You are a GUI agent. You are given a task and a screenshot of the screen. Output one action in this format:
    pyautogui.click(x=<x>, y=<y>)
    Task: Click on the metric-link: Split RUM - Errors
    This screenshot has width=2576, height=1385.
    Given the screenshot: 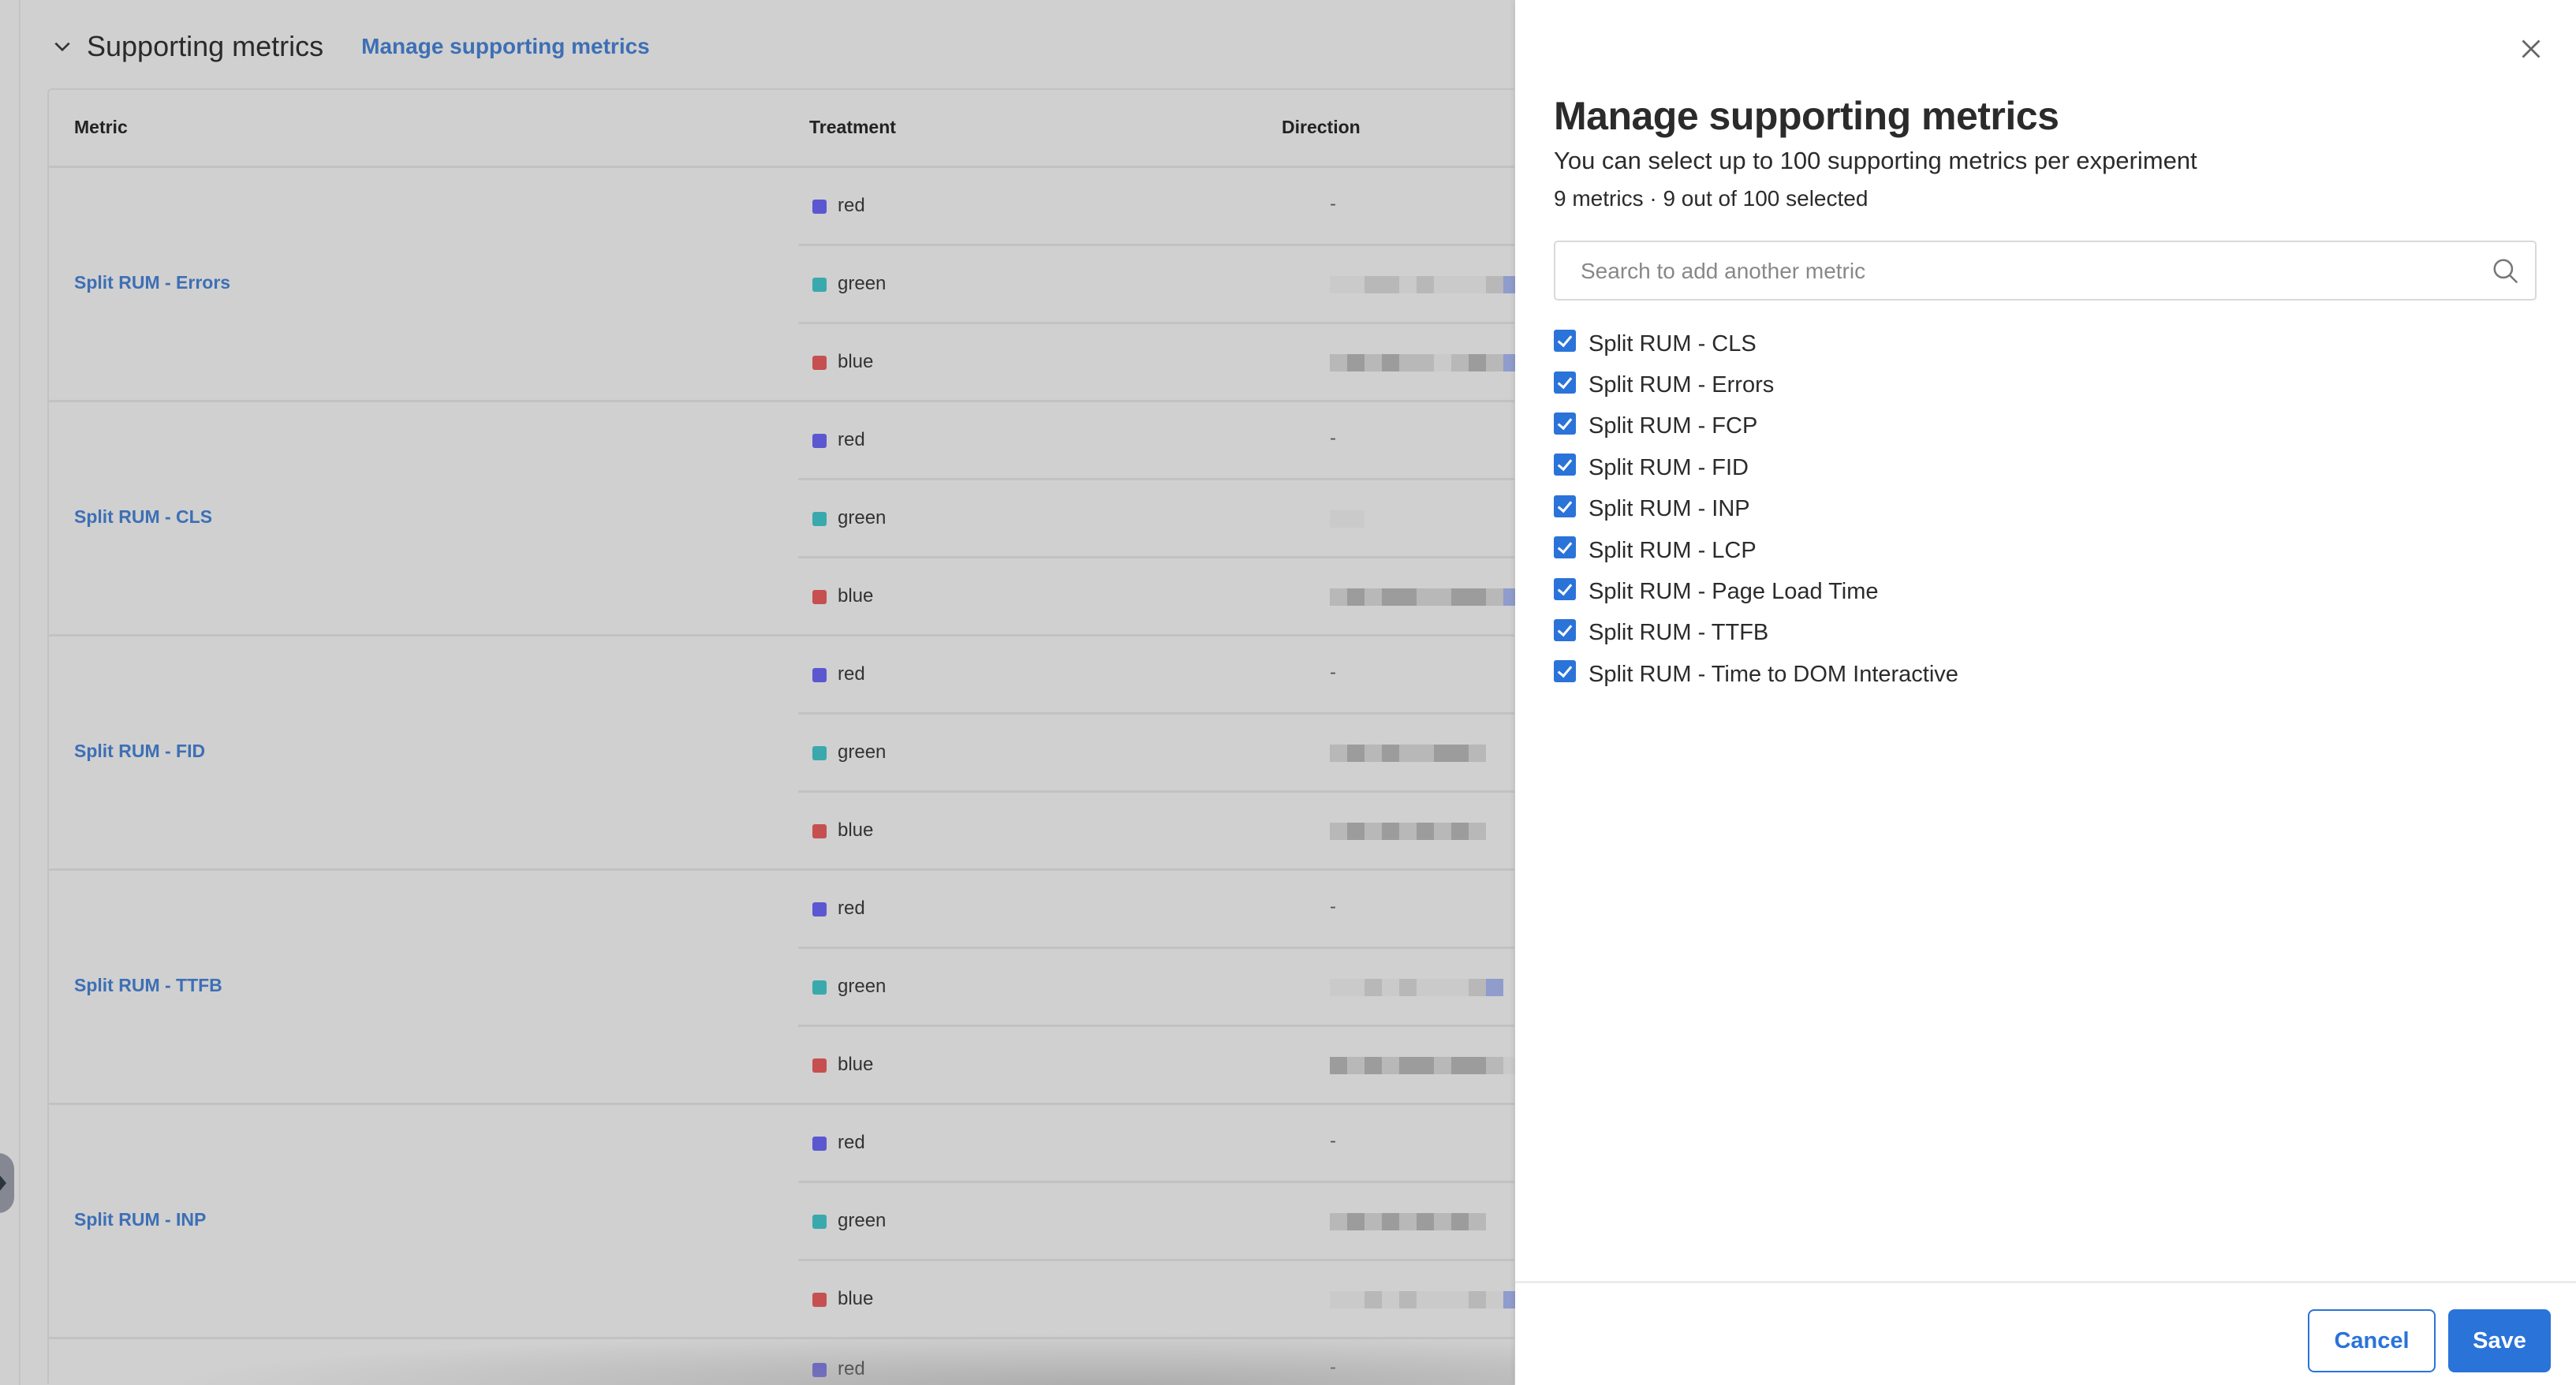 What is the action you would take?
    pyautogui.click(x=152, y=282)
    